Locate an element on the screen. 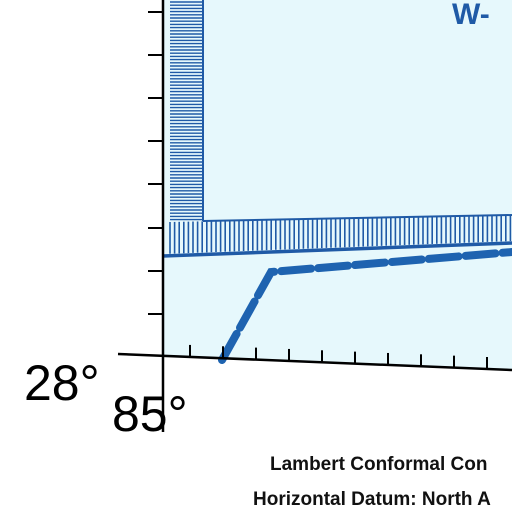 The image size is (512, 512). hatched-boundary-bottom is located at coordinates (340, 234).